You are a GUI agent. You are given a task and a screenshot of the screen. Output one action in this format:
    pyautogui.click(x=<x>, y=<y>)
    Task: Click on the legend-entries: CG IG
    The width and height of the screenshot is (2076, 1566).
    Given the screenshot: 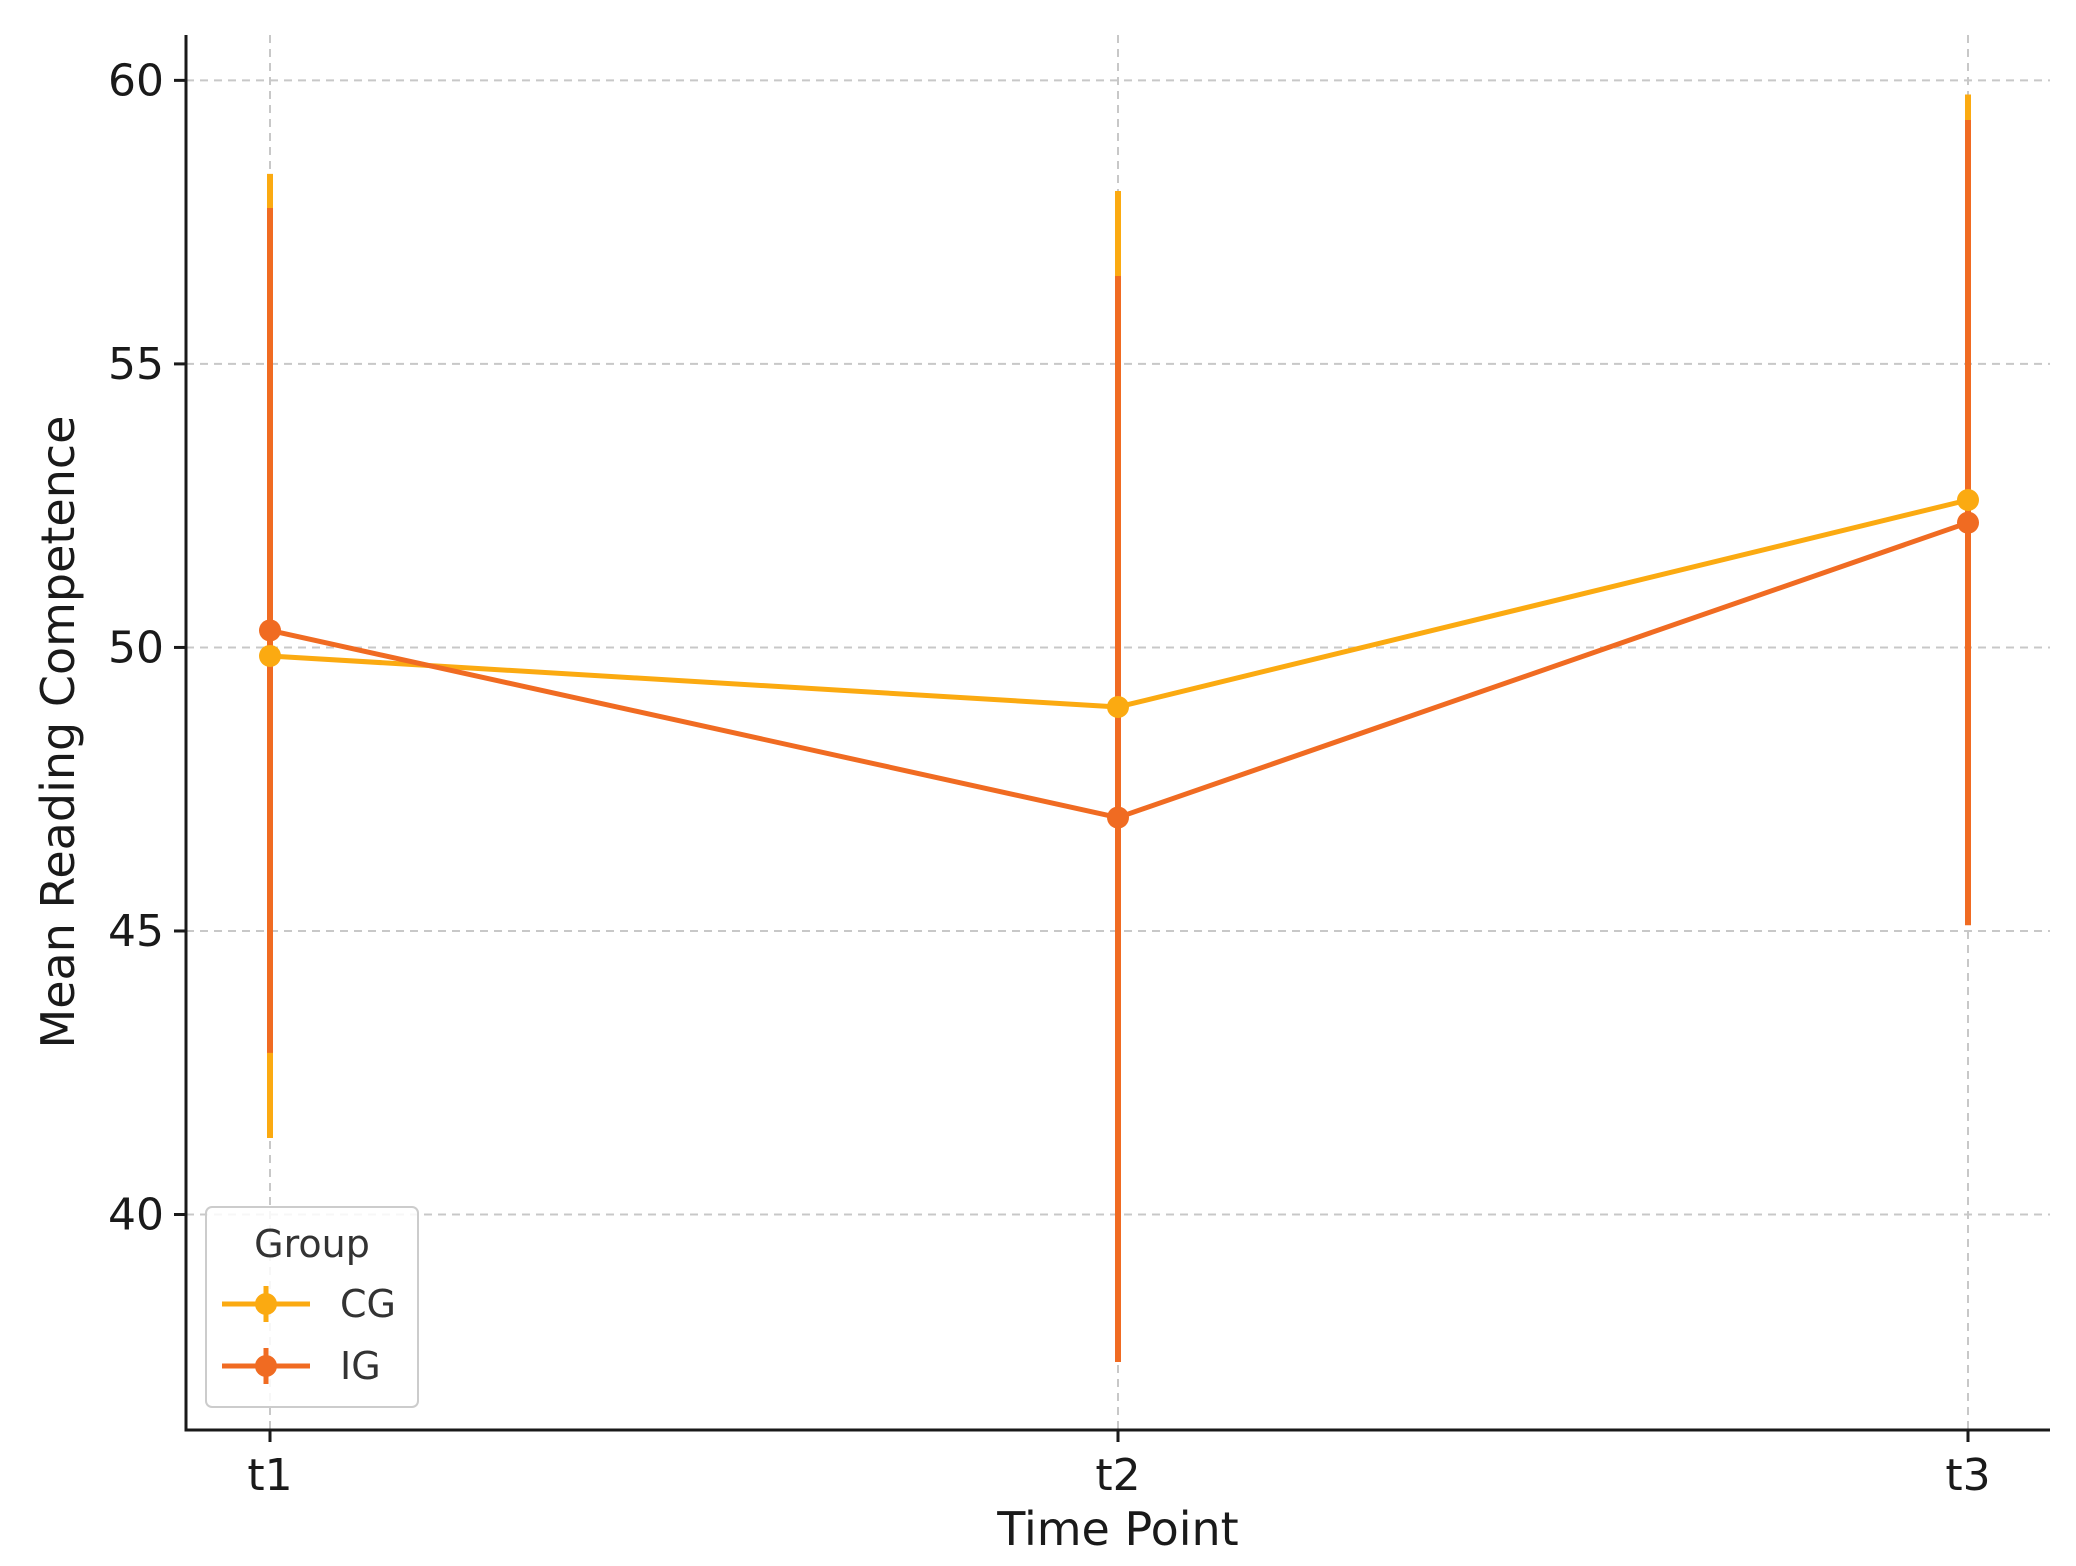 What is the action you would take?
    pyautogui.click(x=309, y=1335)
    